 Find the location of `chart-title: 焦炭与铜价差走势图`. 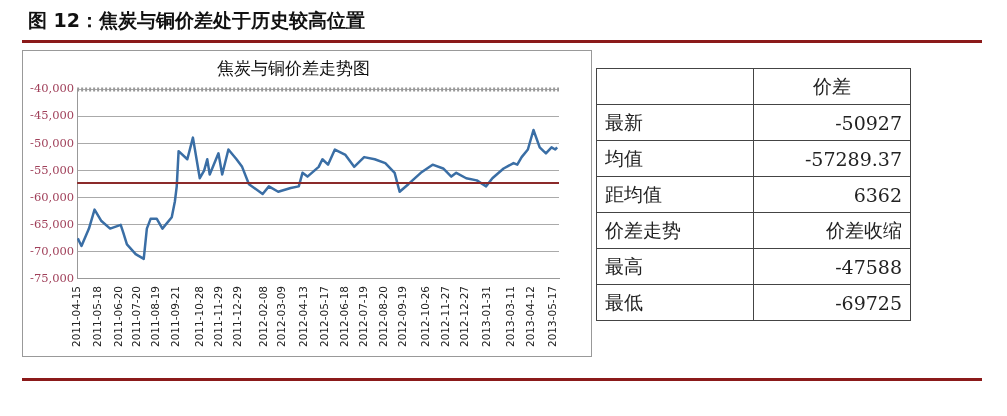

chart-title: 焦炭与铜价差走势图 is located at coordinates (293, 67).